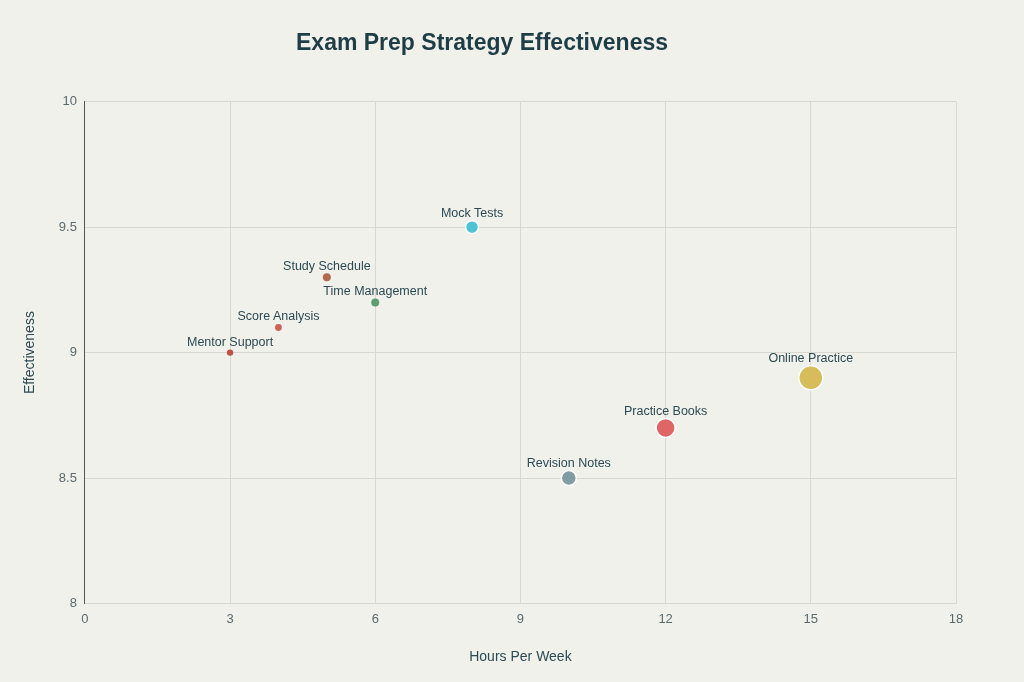 This screenshot has width=1024, height=682. What do you see at coordinates (521, 656) in the screenshot?
I see `x-axis-title: Hours Per Week` at bounding box center [521, 656].